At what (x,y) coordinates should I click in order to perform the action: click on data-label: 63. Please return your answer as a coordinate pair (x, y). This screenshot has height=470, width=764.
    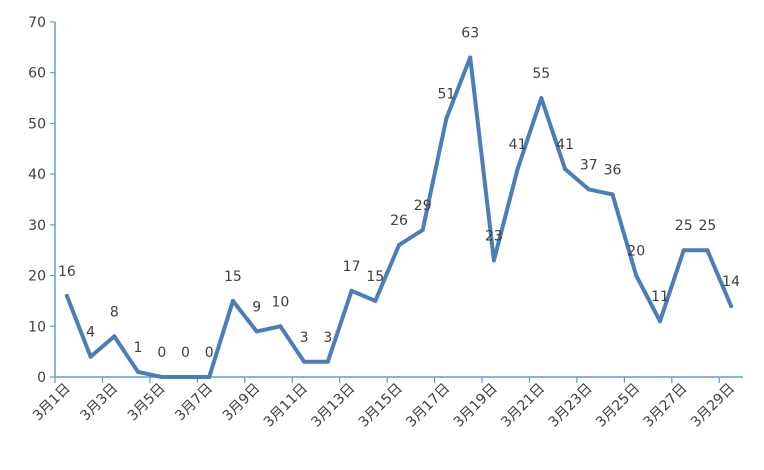
    Looking at the image, I should click on (470, 34).